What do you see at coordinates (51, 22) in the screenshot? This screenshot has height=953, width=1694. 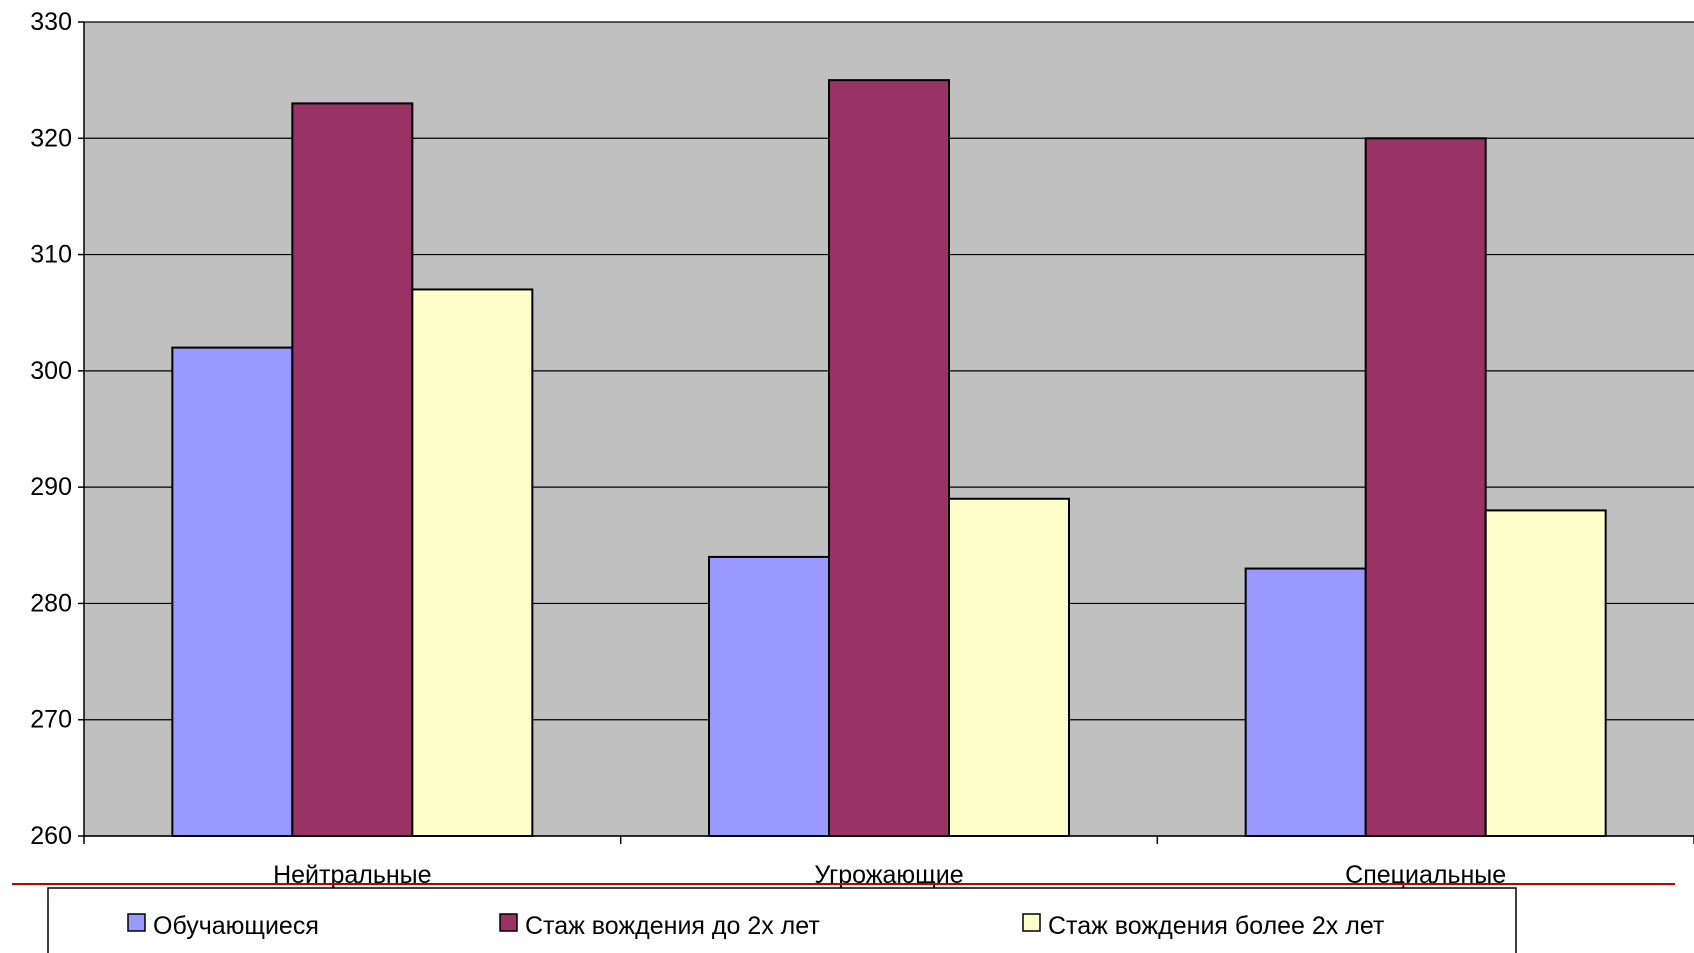 I see `y-tick-label: 330` at bounding box center [51, 22].